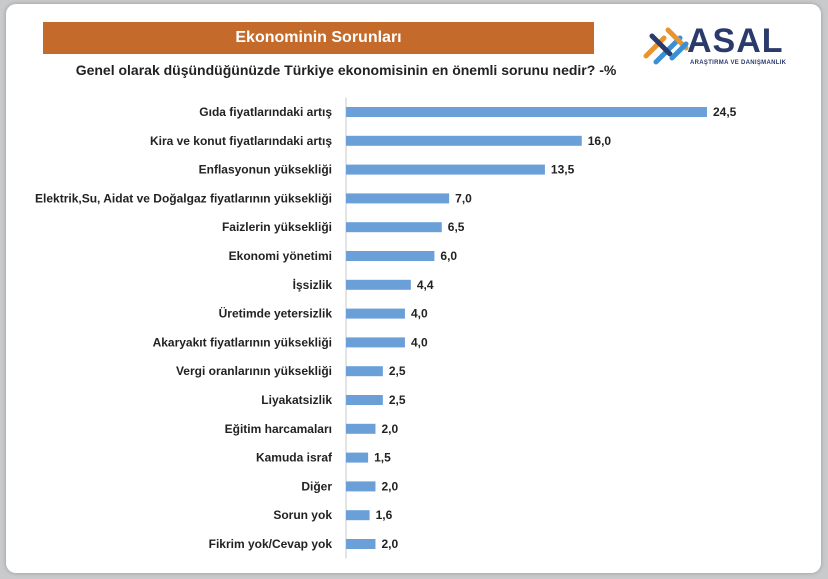 The height and width of the screenshot is (579, 828). What do you see at coordinates (277, 227) in the screenshot?
I see `category-label: Faizlerin yüksekliği` at bounding box center [277, 227].